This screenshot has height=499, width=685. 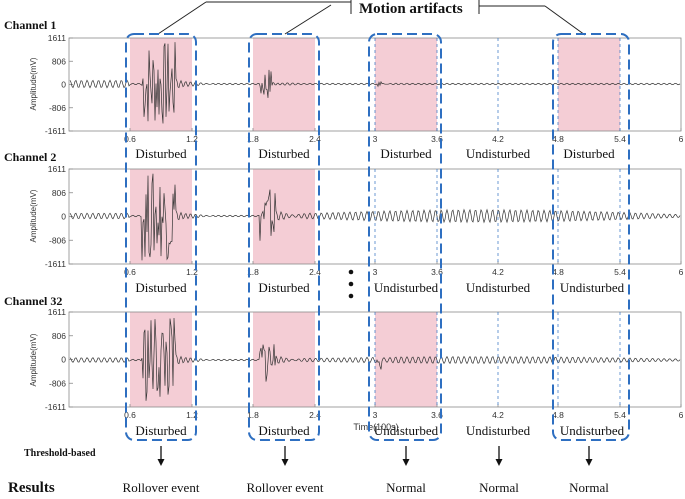 What do you see at coordinates (33, 301) in the screenshot?
I see `channel-label: Channel 32` at bounding box center [33, 301].